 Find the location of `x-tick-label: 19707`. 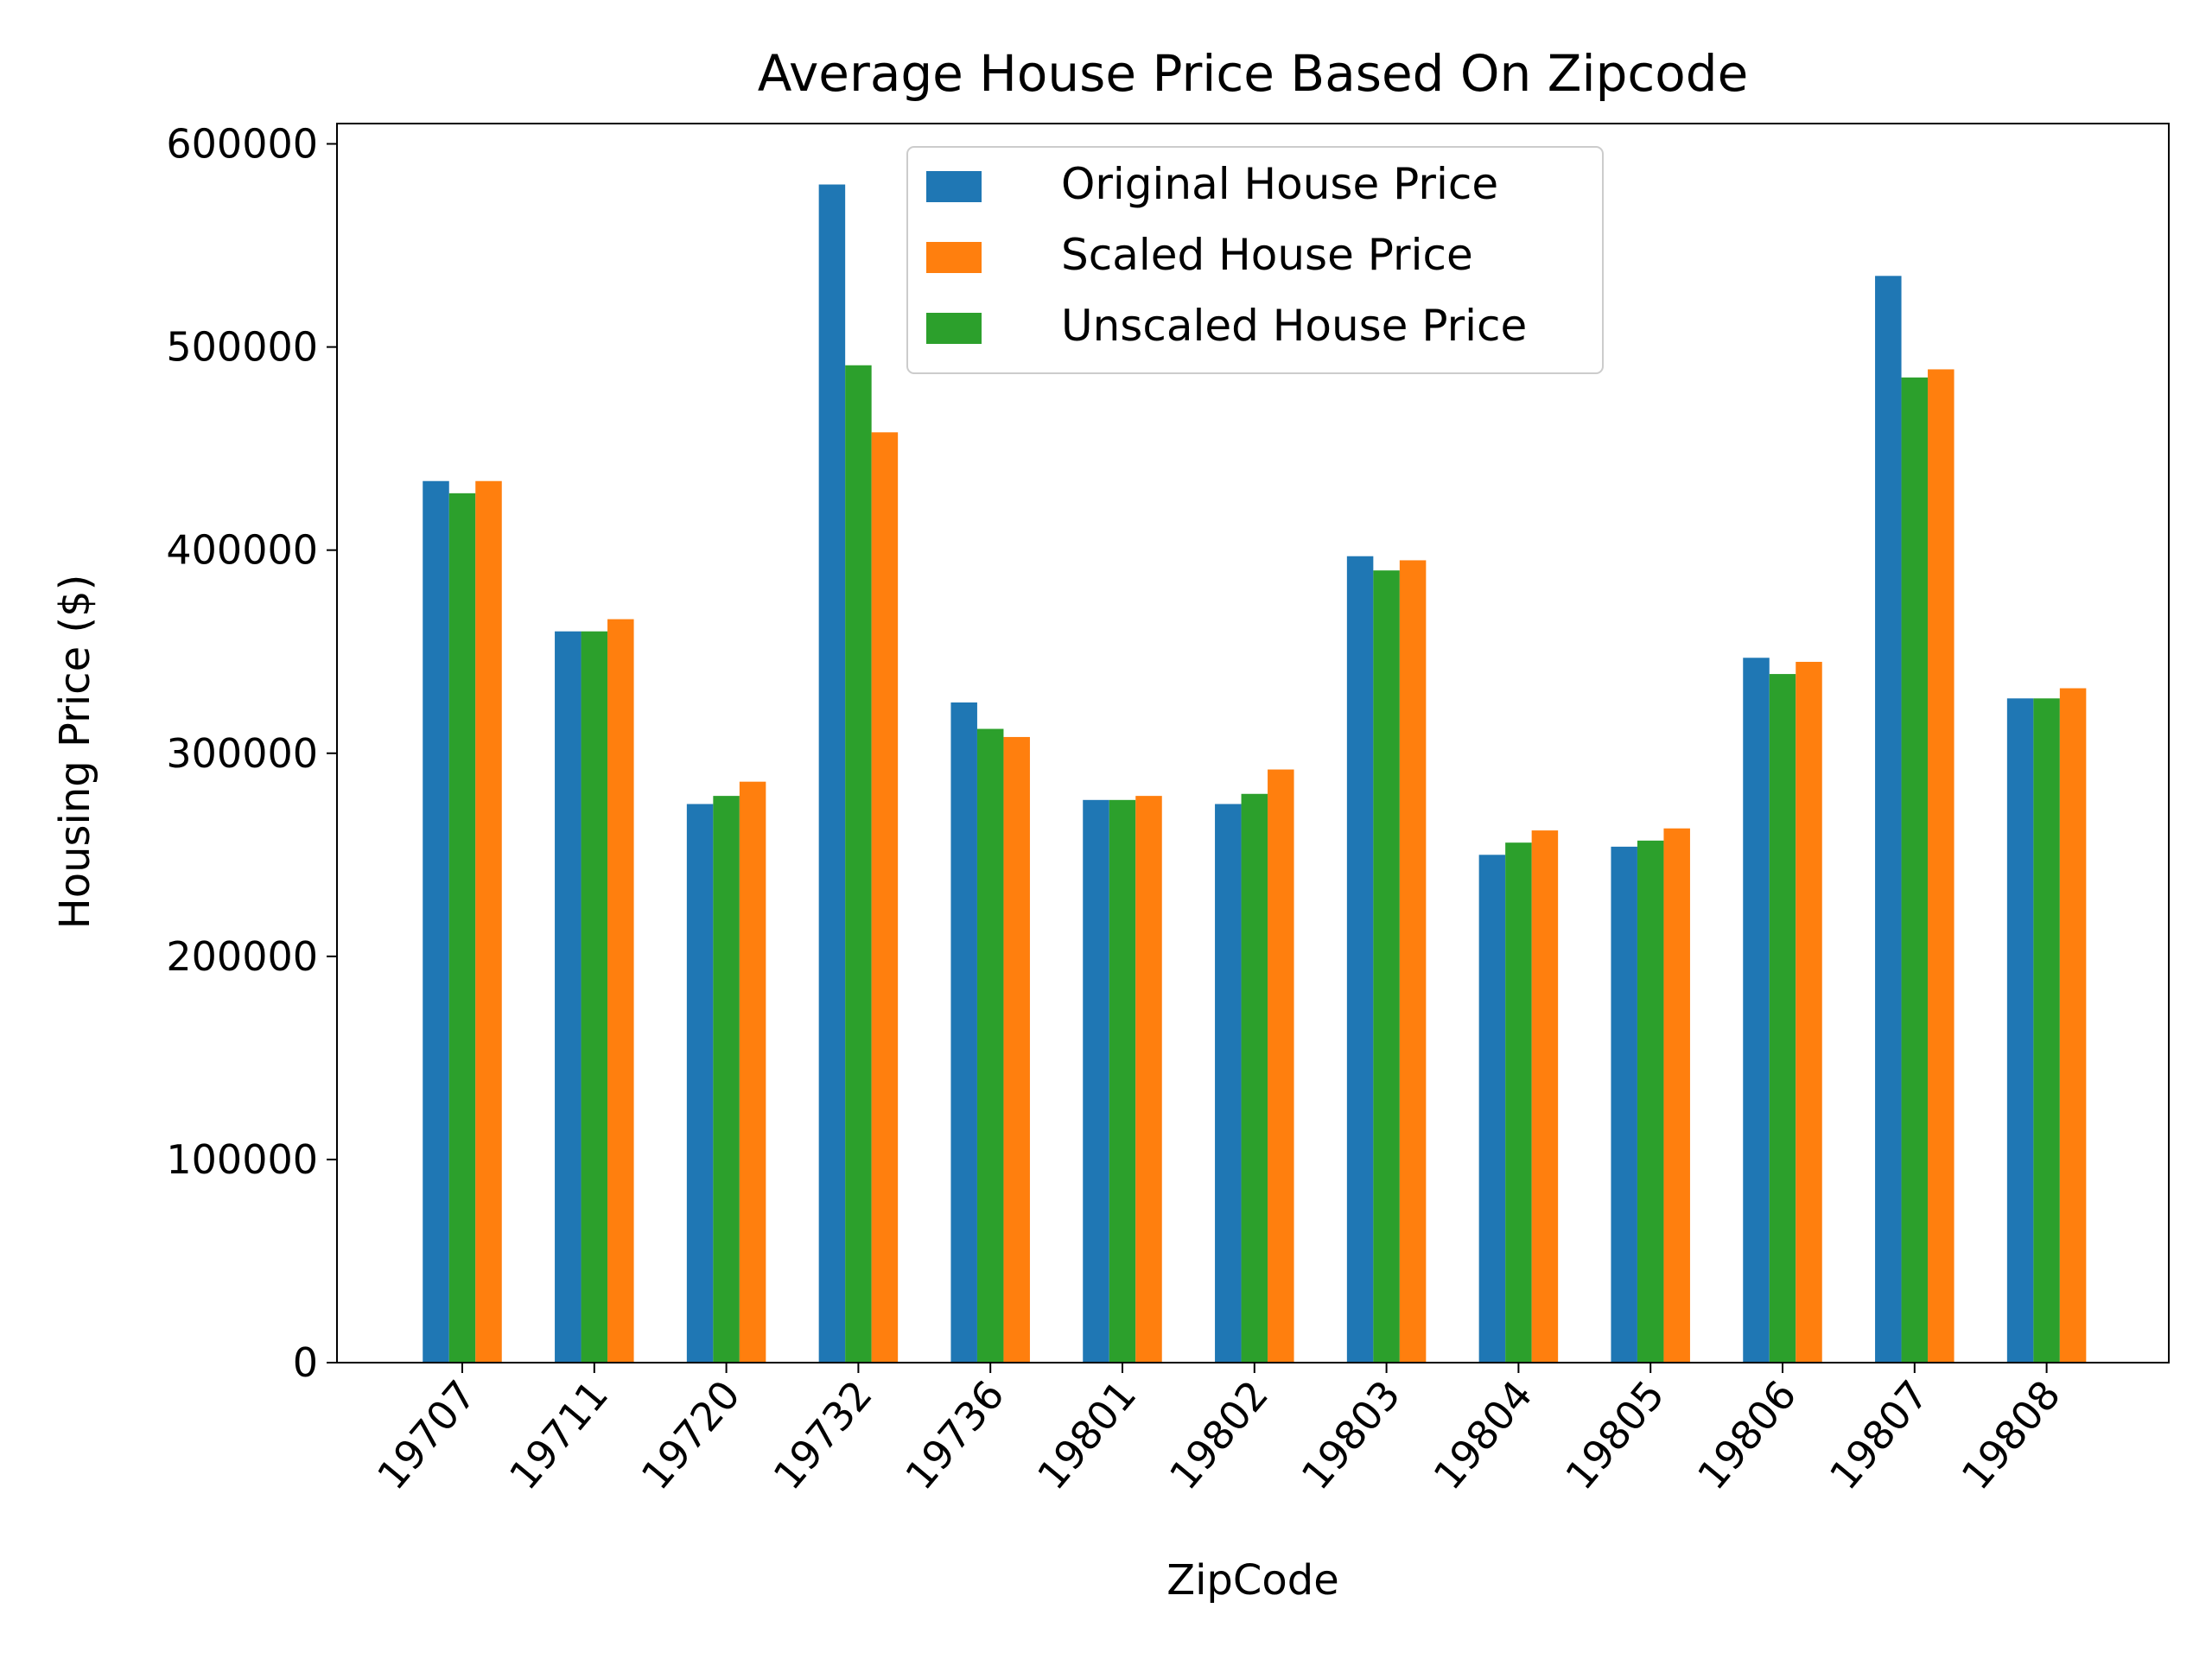

x-tick-label: 19707 is located at coordinates (426, 1434).